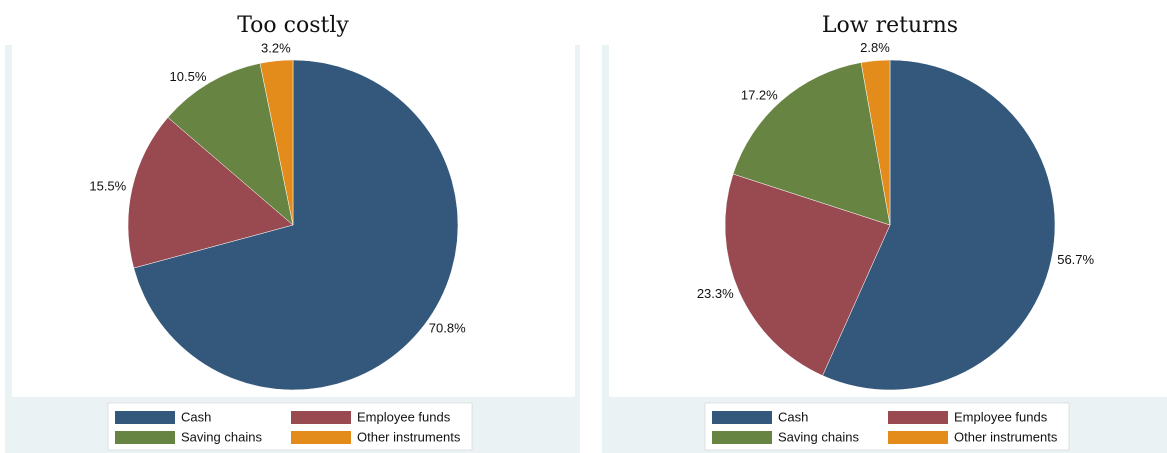 This screenshot has width=1167, height=453. I want to click on slice-label: 15.5%, so click(107, 186).